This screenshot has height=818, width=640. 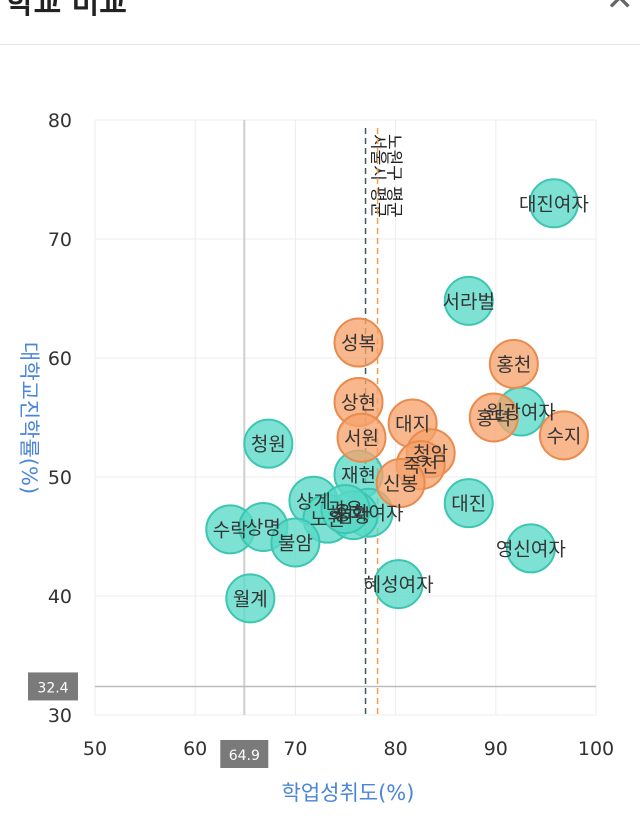 I want to click on point-label: 대진여자, so click(x=554, y=204).